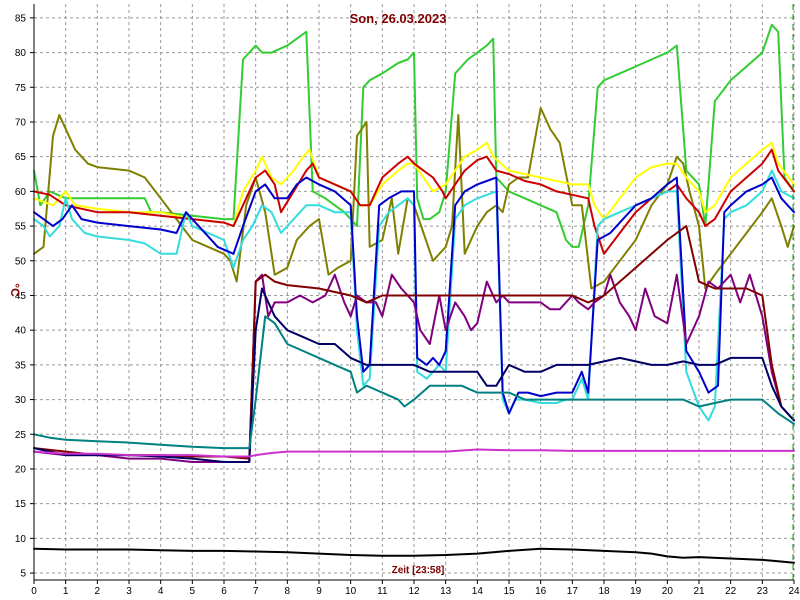 The width and height of the screenshot is (800, 600). Describe the element at coordinates (319, 591) in the screenshot. I see `x-tick-label: 9` at that location.